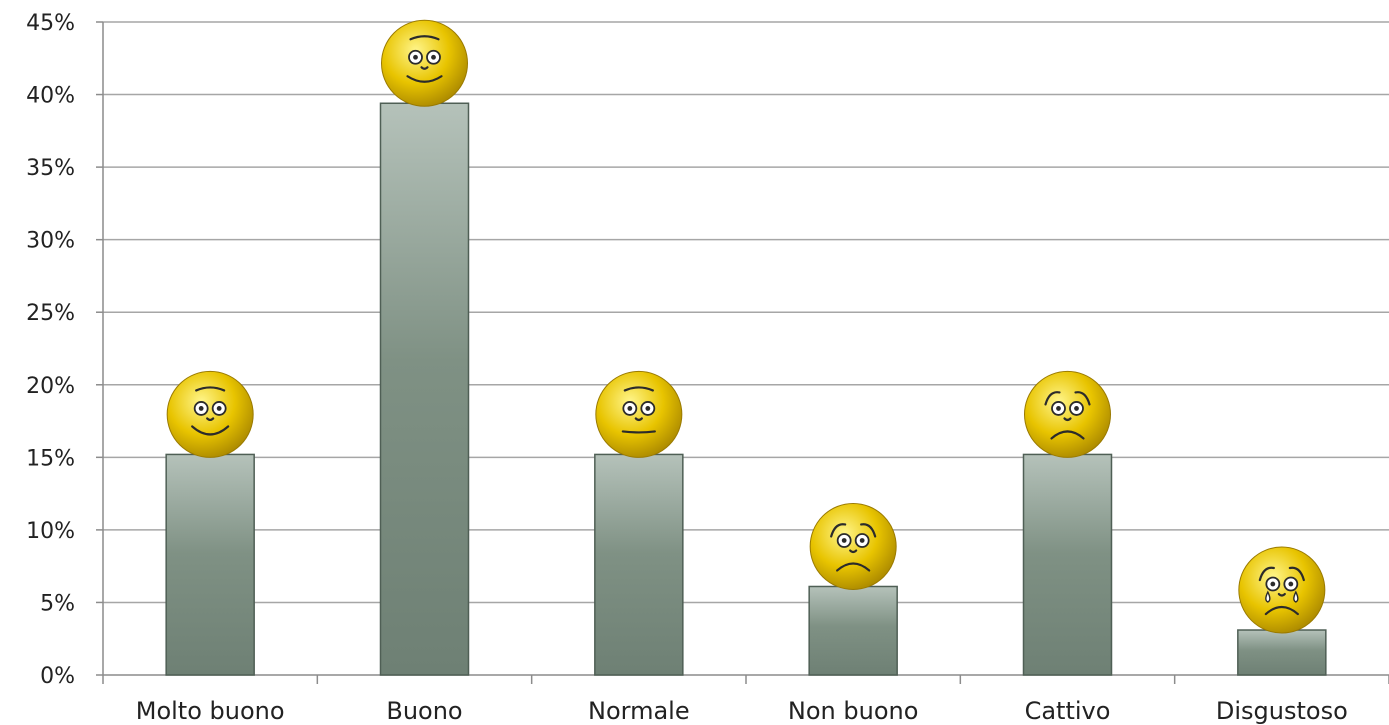  Describe the element at coordinates (57, 603) in the screenshot. I see `y-tick-label: 5%` at that location.